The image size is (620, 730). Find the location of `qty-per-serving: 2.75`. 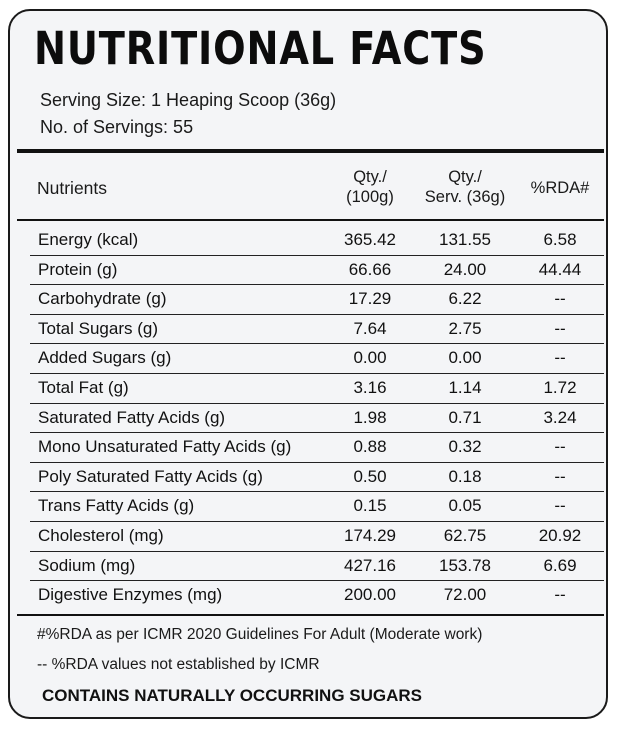

qty-per-serving: 2.75 is located at coordinates (465, 328).